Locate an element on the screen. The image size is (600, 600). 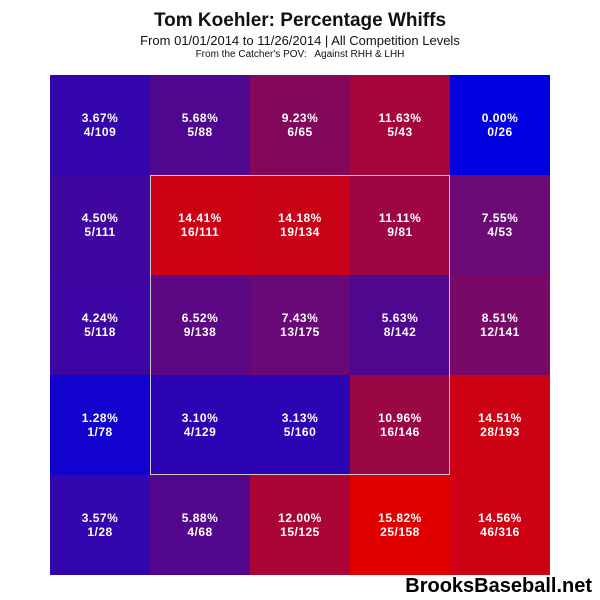
cell-percentage: 9.23% is located at coordinates (300, 118).